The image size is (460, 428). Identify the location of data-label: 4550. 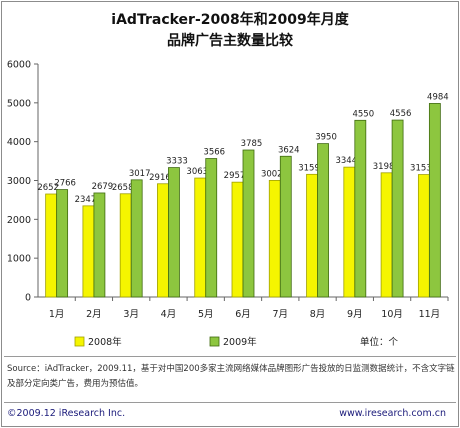
(363, 114).